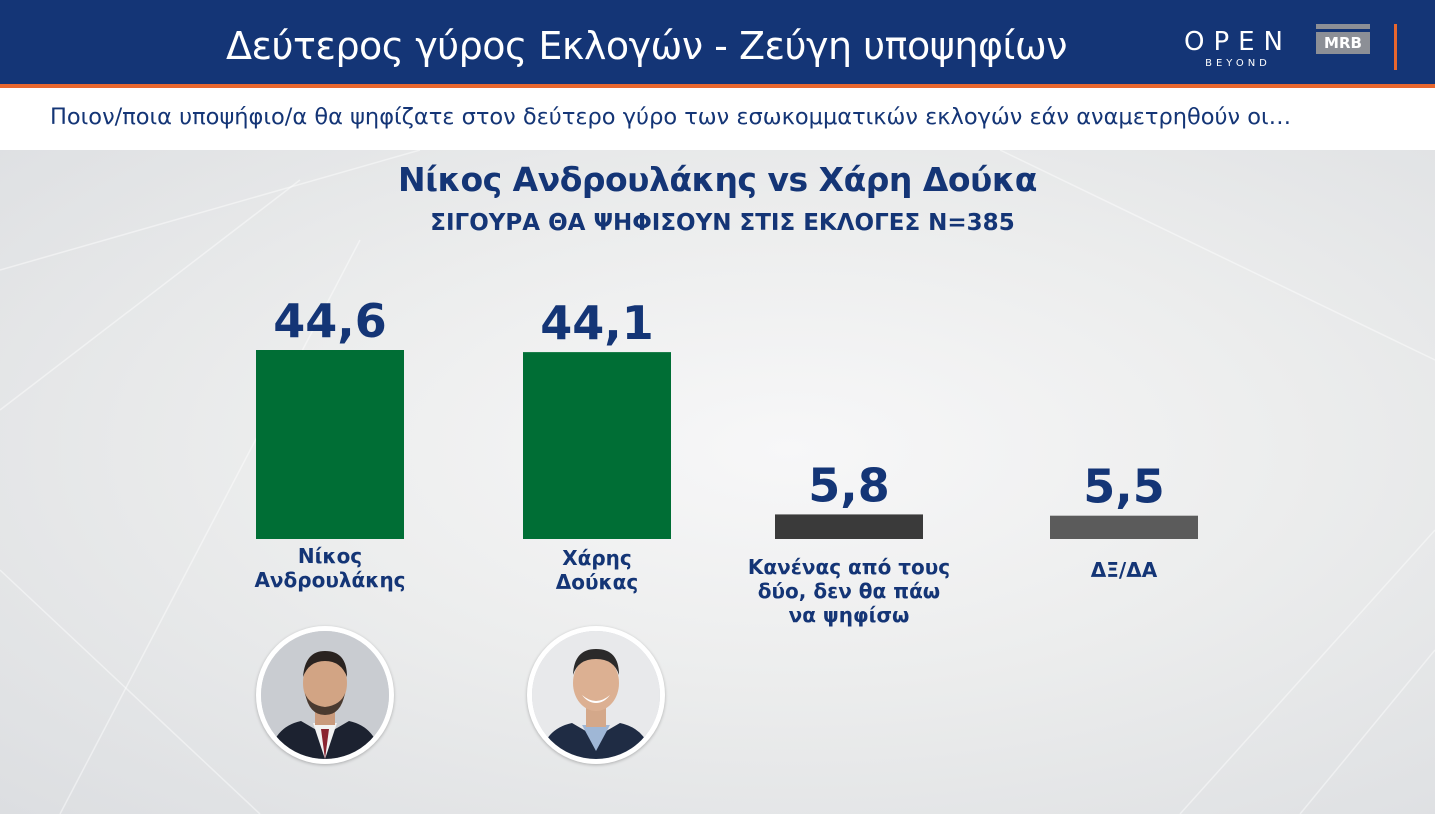  I want to click on chart-subtitle: ΣΙΓΟΥΡΑ ΘΑ ΨΗΦΙΣΟΥΝ ΣΤΙΣ ΕΚΛΟΓΕΣ N=385, so click(722, 223).